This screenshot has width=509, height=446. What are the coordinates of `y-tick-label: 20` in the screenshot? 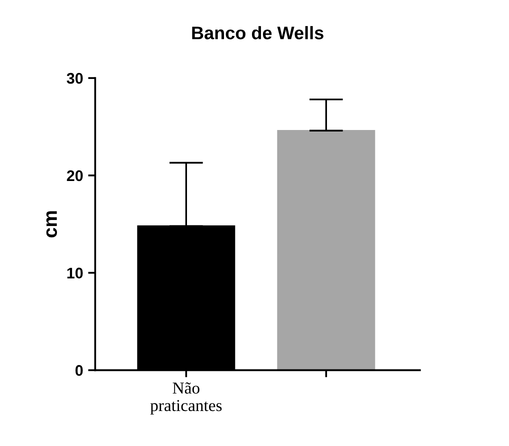 It's located at (74, 176).